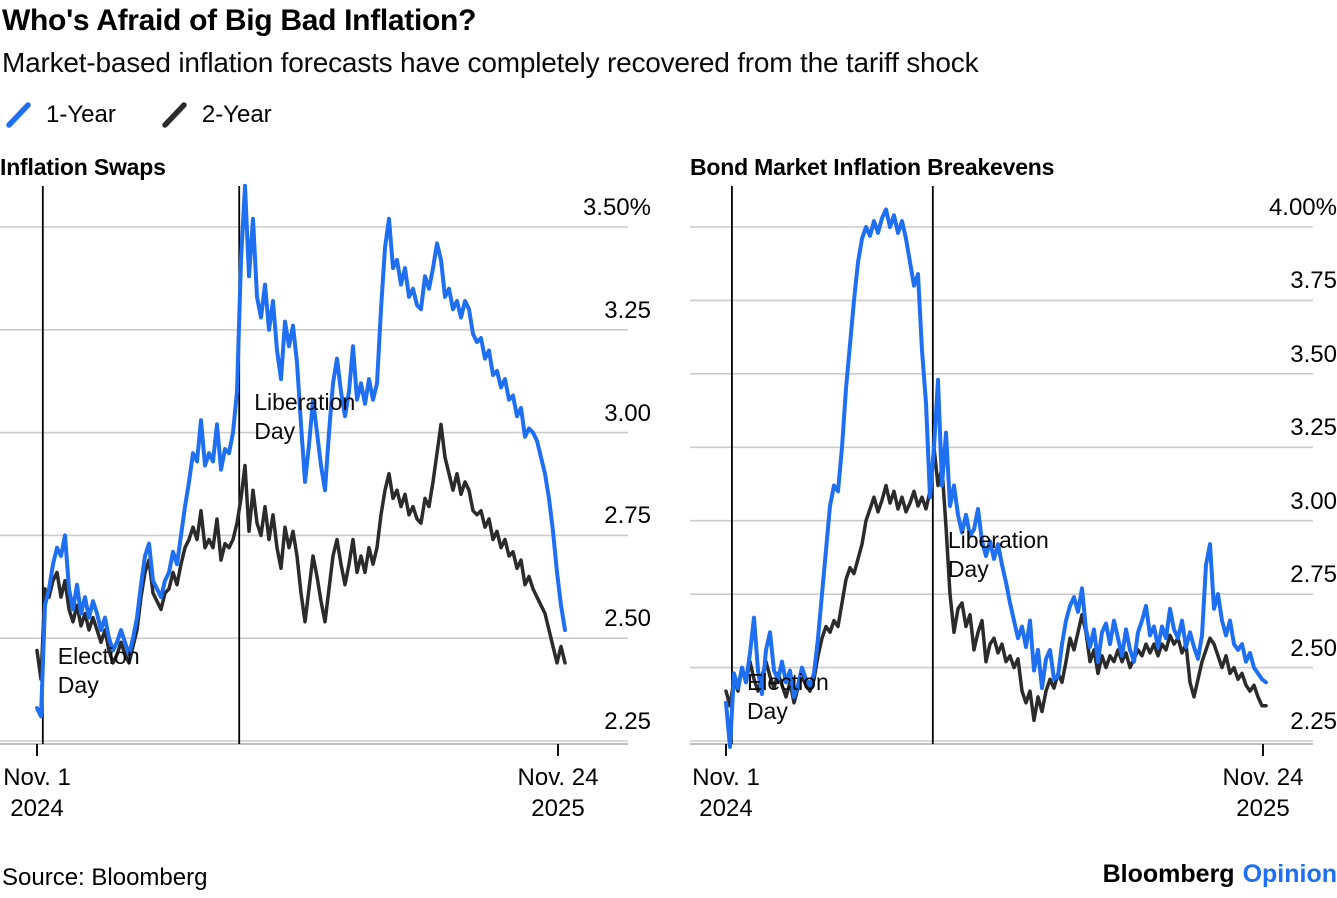  What do you see at coordinates (1289, 874) in the screenshot?
I see `brand-opinion: Opinion` at bounding box center [1289, 874].